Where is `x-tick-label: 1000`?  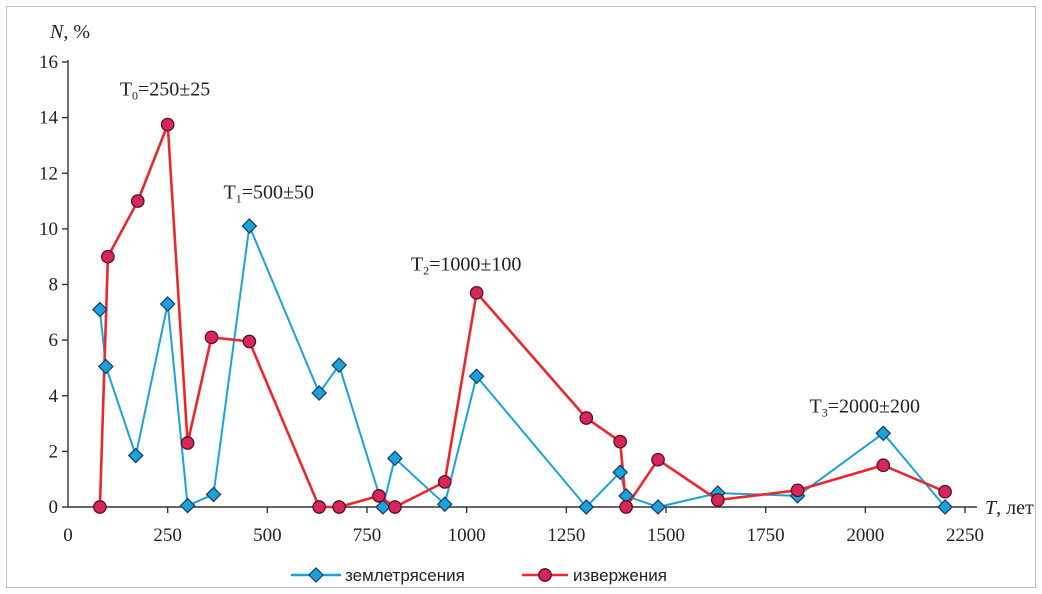
x-tick-label: 1000 is located at coordinates (467, 535).